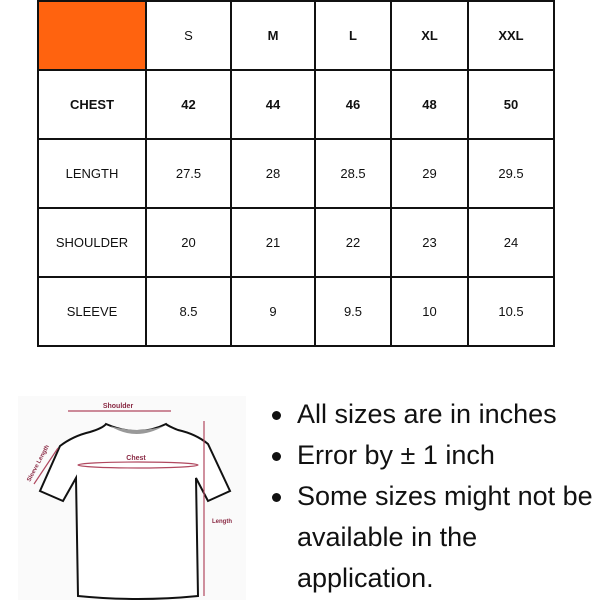  I want to click on corner-cell, so click(92, 35).